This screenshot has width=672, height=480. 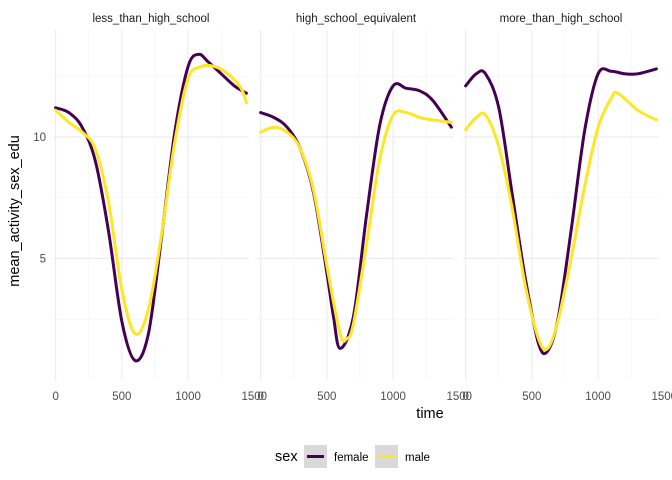 I want to click on facet-strip-title: less_than_high_school, so click(x=150, y=19).